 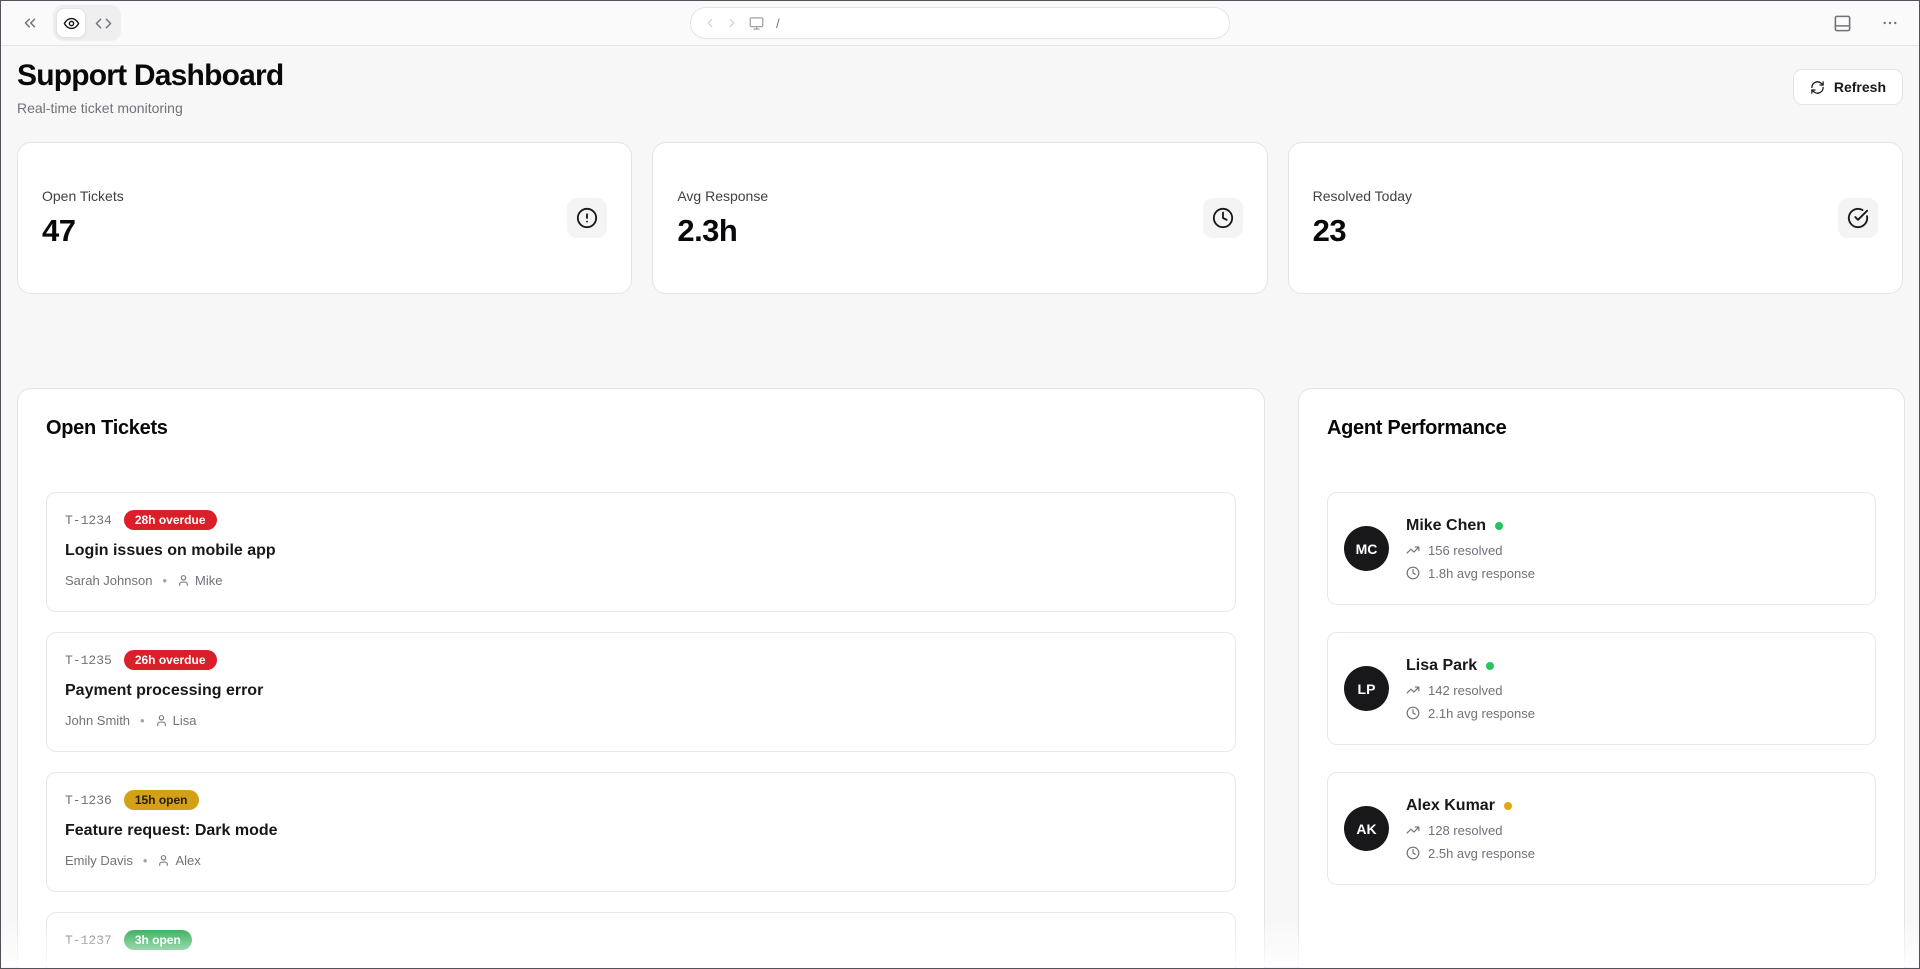 I want to click on more-options-button, so click(x=1890, y=23).